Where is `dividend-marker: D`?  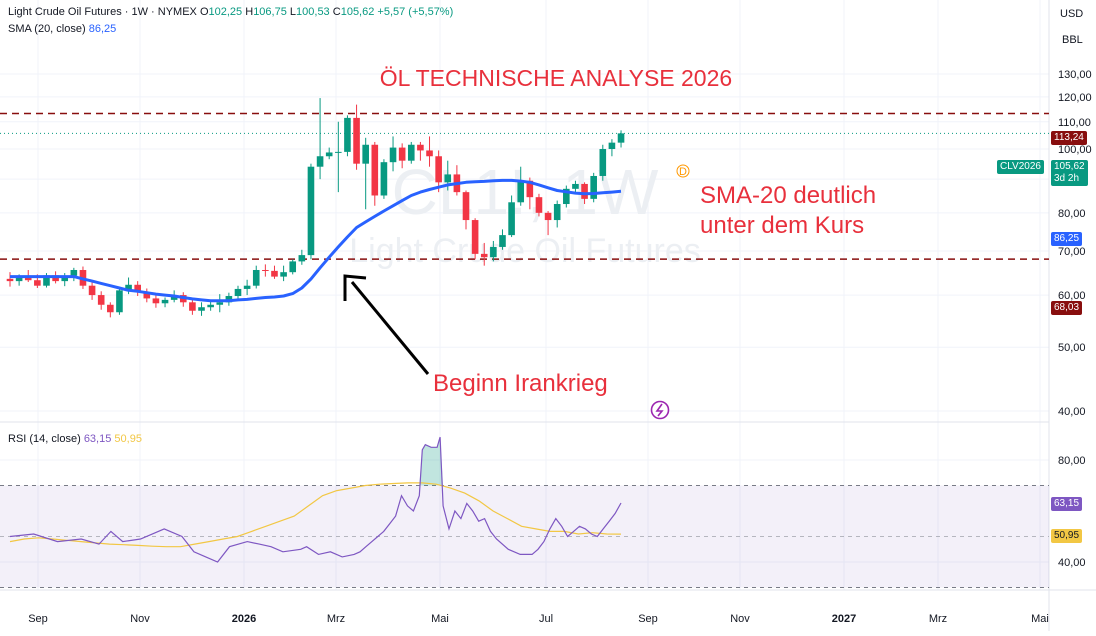 dividend-marker: D is located at coordinates (683, 172).